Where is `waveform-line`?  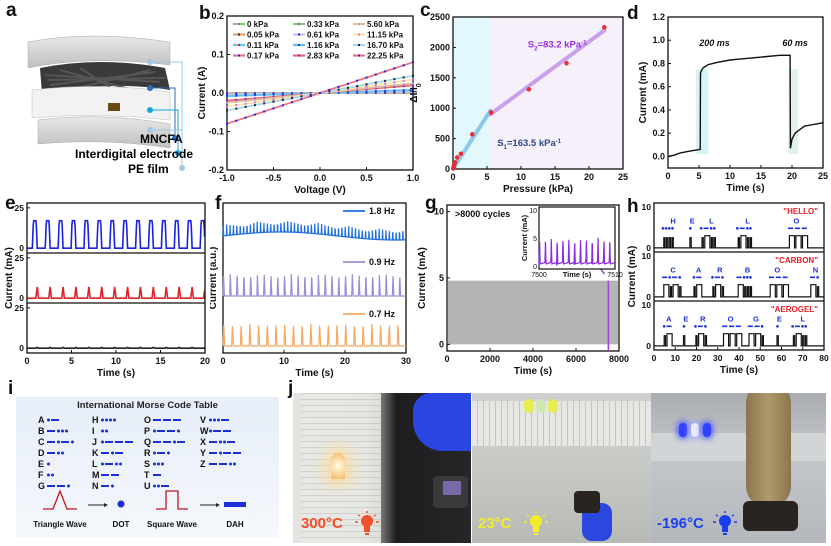 waveform-line is located at coordinates (116, 292).